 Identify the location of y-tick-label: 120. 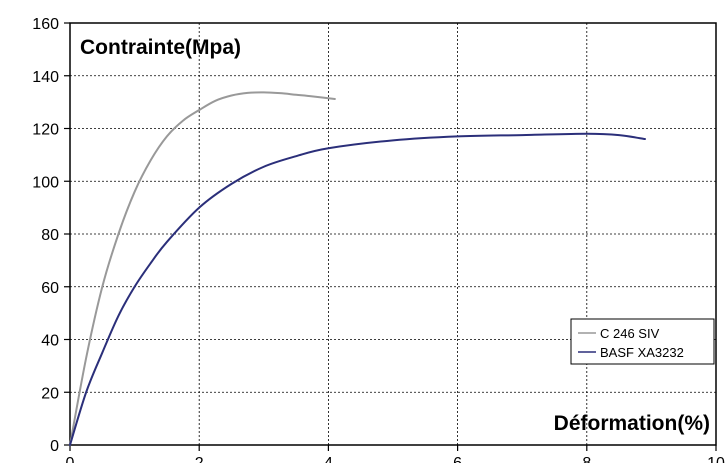
(45, 130).